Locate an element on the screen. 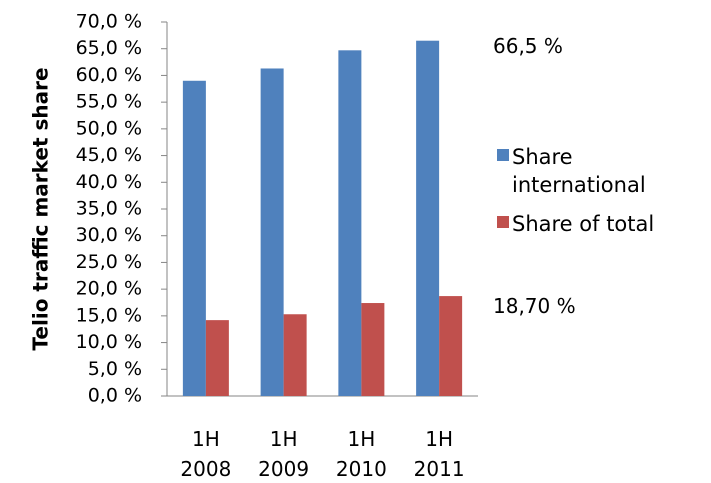  x-tick-label: 1H 2008 is located at coordinates (206, 454).